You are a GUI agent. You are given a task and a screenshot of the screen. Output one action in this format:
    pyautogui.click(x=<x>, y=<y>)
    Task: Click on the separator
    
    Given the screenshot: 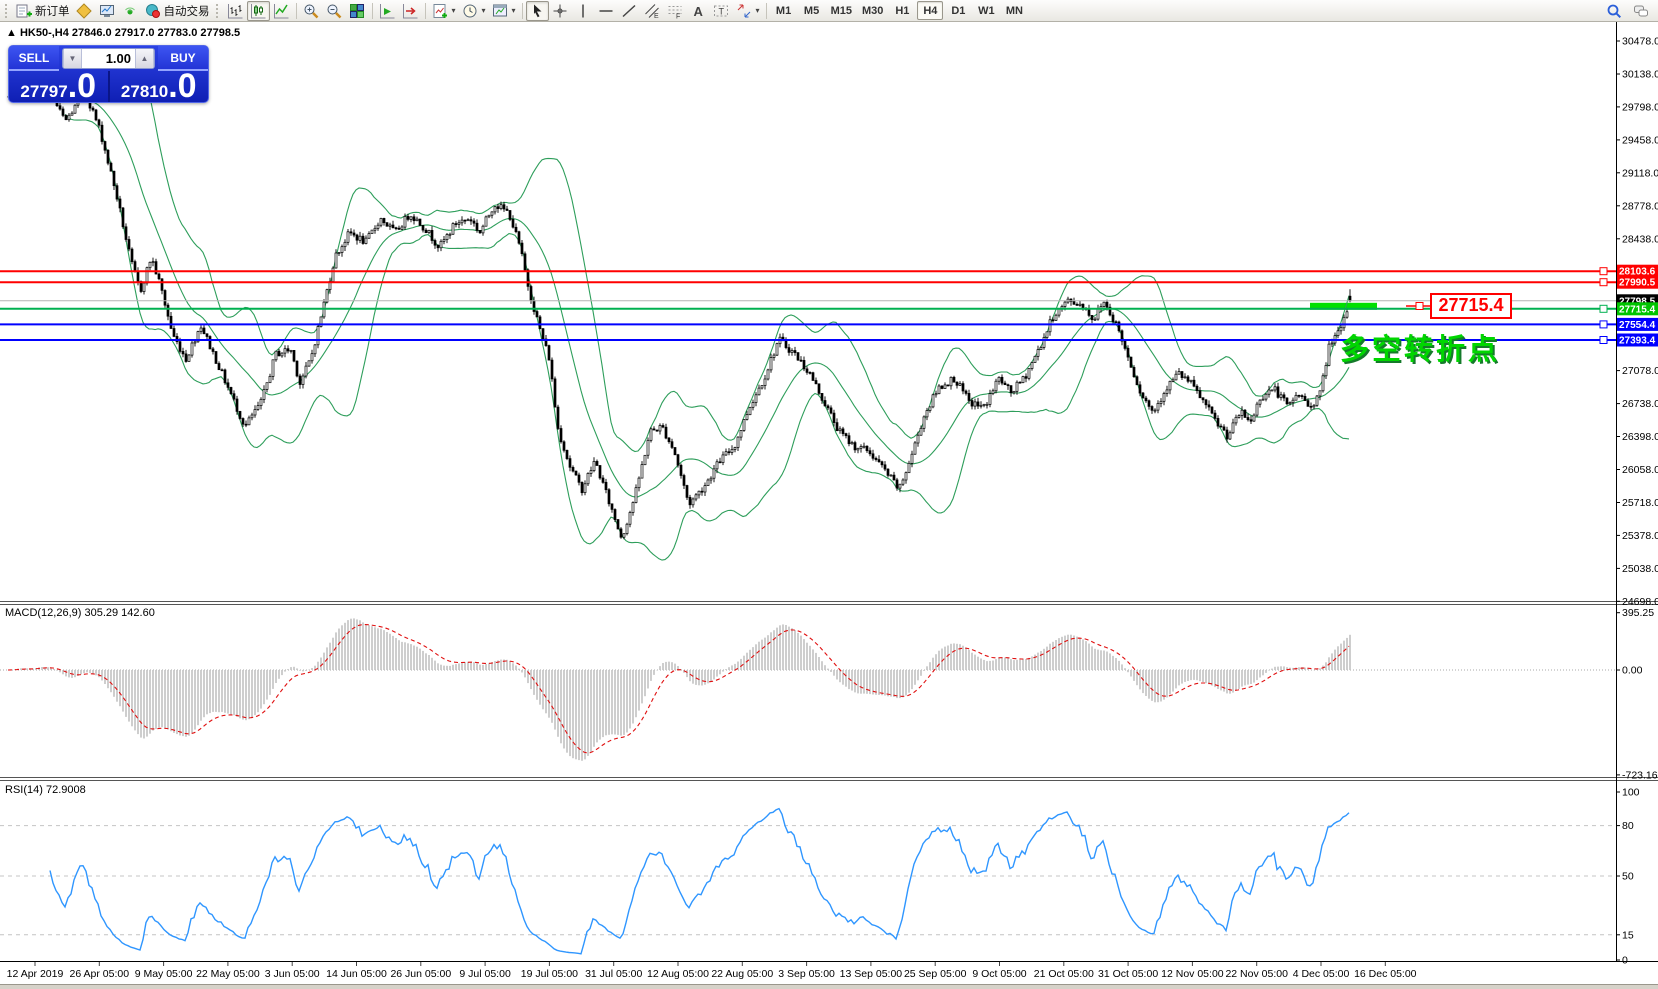 What is the action you would take?
    pyautogui.click(x=425, y=10)
    